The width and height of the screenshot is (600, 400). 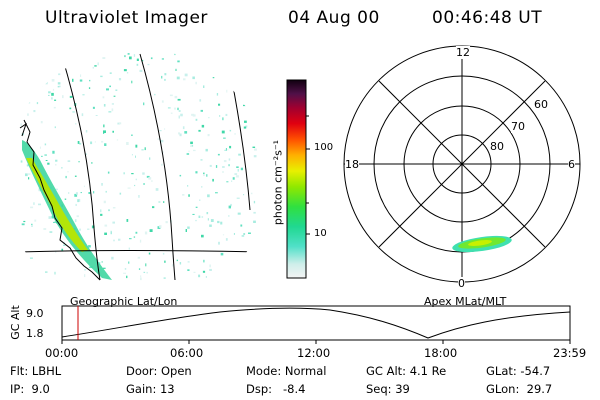 What do you see at coordinates (441, 353) in the screenshot?
I see `xtick-1800: 18:00` at bounding box center [441, 353].